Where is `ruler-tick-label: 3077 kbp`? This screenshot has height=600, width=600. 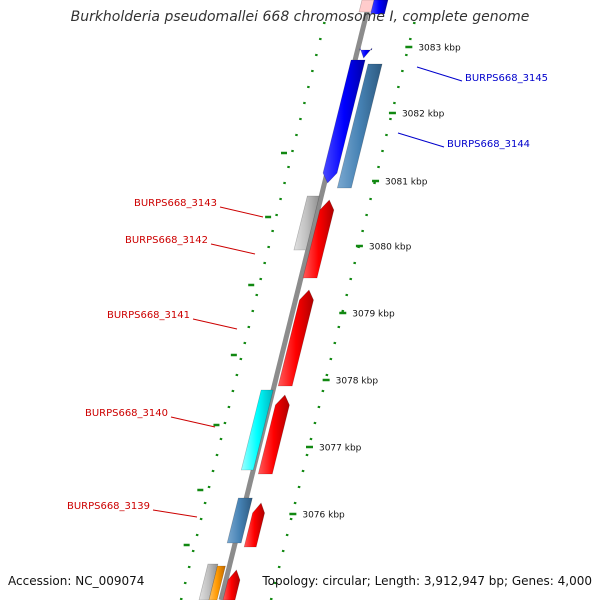
ruler-tick-label: 3077 kbp is located at coordinates (340, 449).